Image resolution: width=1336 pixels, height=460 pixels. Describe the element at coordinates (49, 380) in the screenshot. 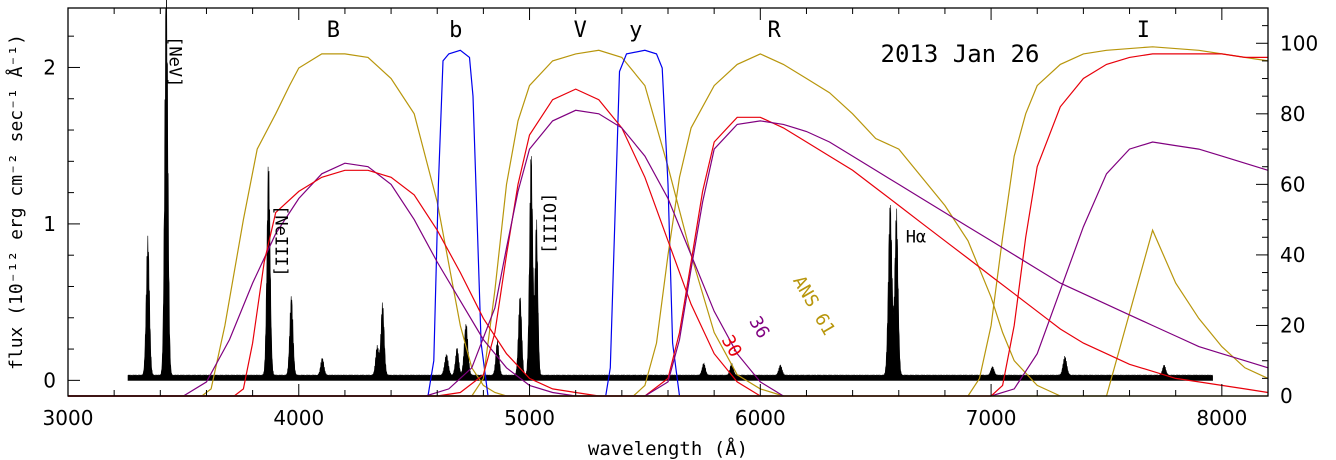

I see `y-left-tick-label: 0` at that location.